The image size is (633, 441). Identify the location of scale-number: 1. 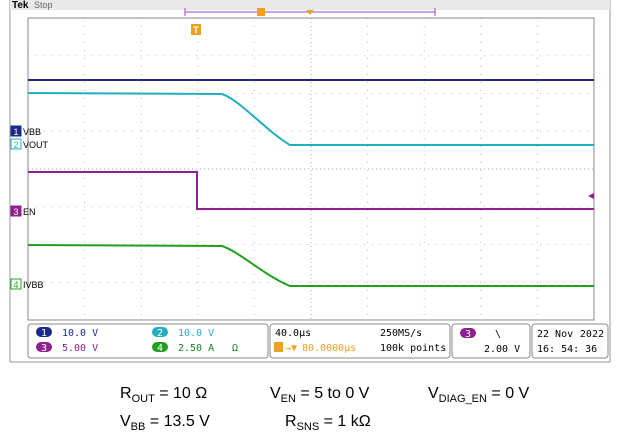
(44, 333).